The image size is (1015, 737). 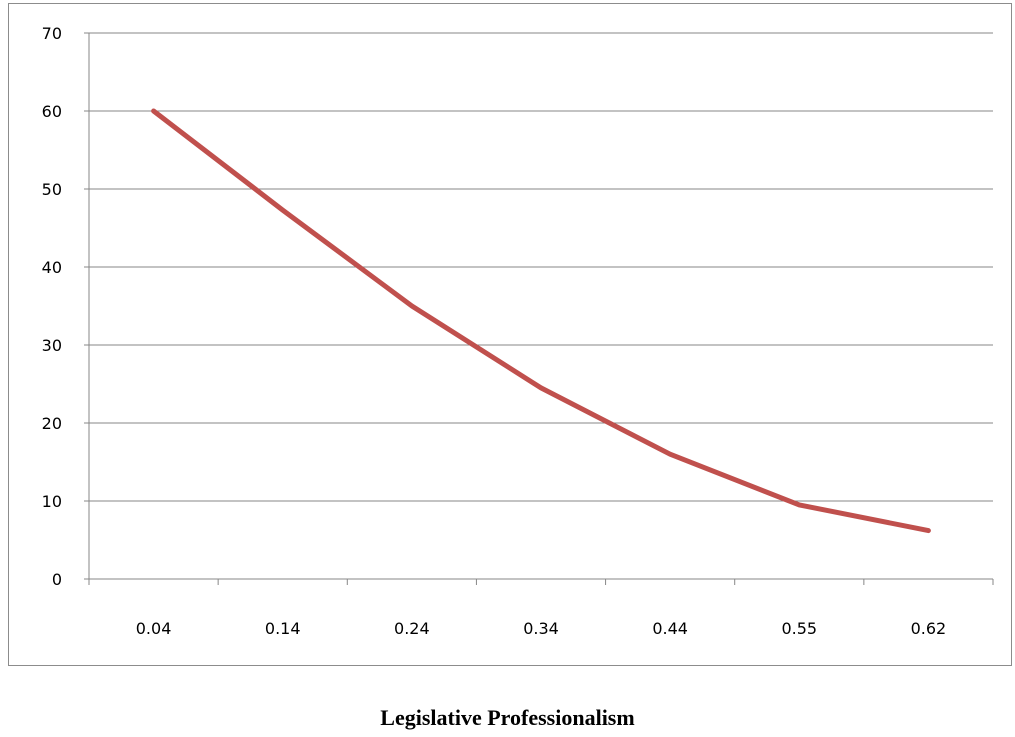 I want to click on y-tick-label: 70, so click(x=52, y=33).